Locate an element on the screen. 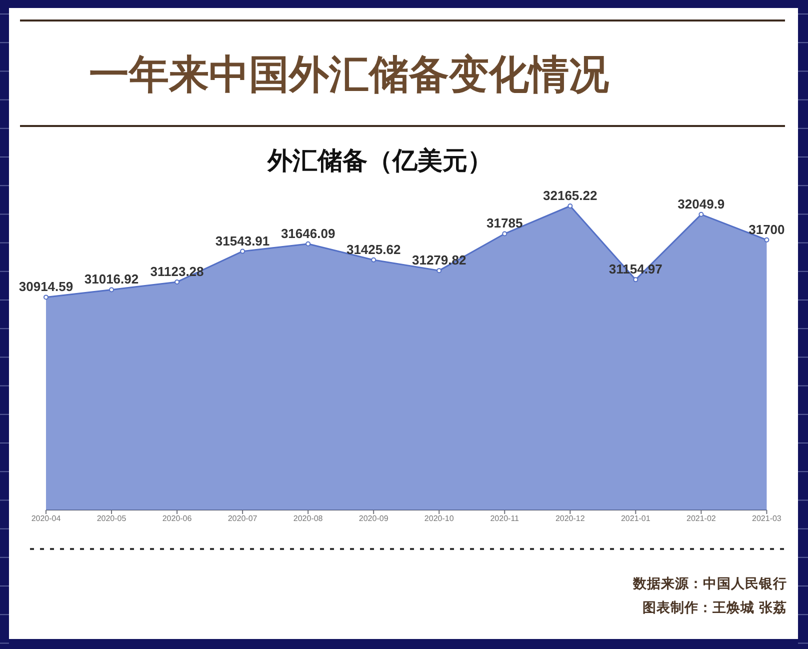 The image size is (808, 649). x-tick-label: 2020-10 is located at coordinates (439, 518).